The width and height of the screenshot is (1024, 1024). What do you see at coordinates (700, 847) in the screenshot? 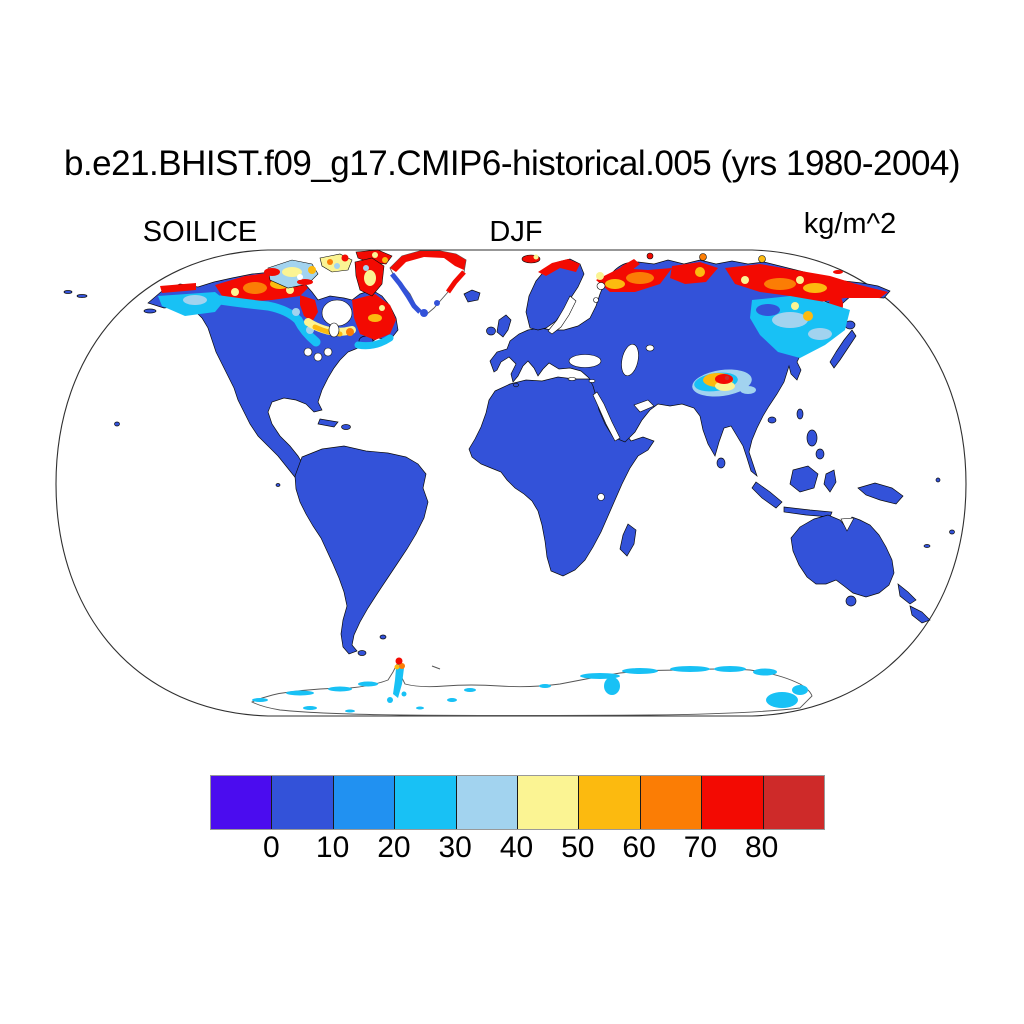
I see `colorbar-tick-70: 70` at bounding box center [700, 847].